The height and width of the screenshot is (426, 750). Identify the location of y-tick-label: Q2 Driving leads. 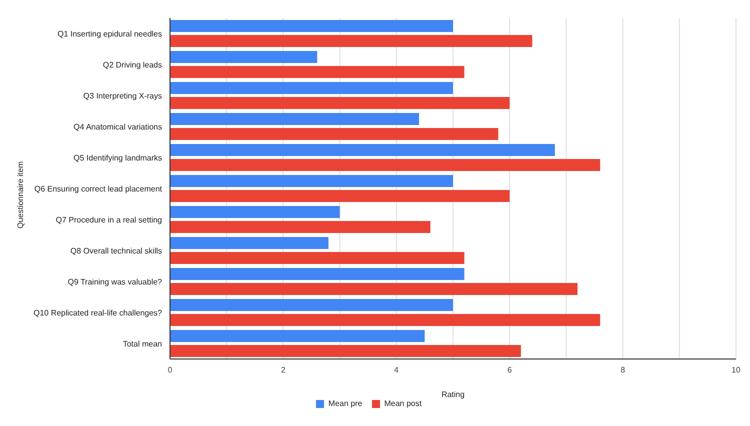
(132, 65).